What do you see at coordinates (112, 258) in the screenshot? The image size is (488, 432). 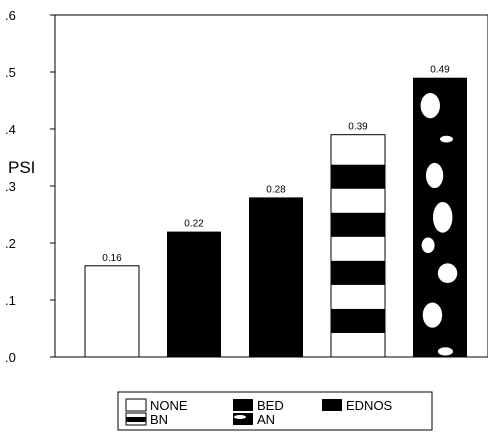 I see `data-label: 0.16` at bounding box center [112, 258].